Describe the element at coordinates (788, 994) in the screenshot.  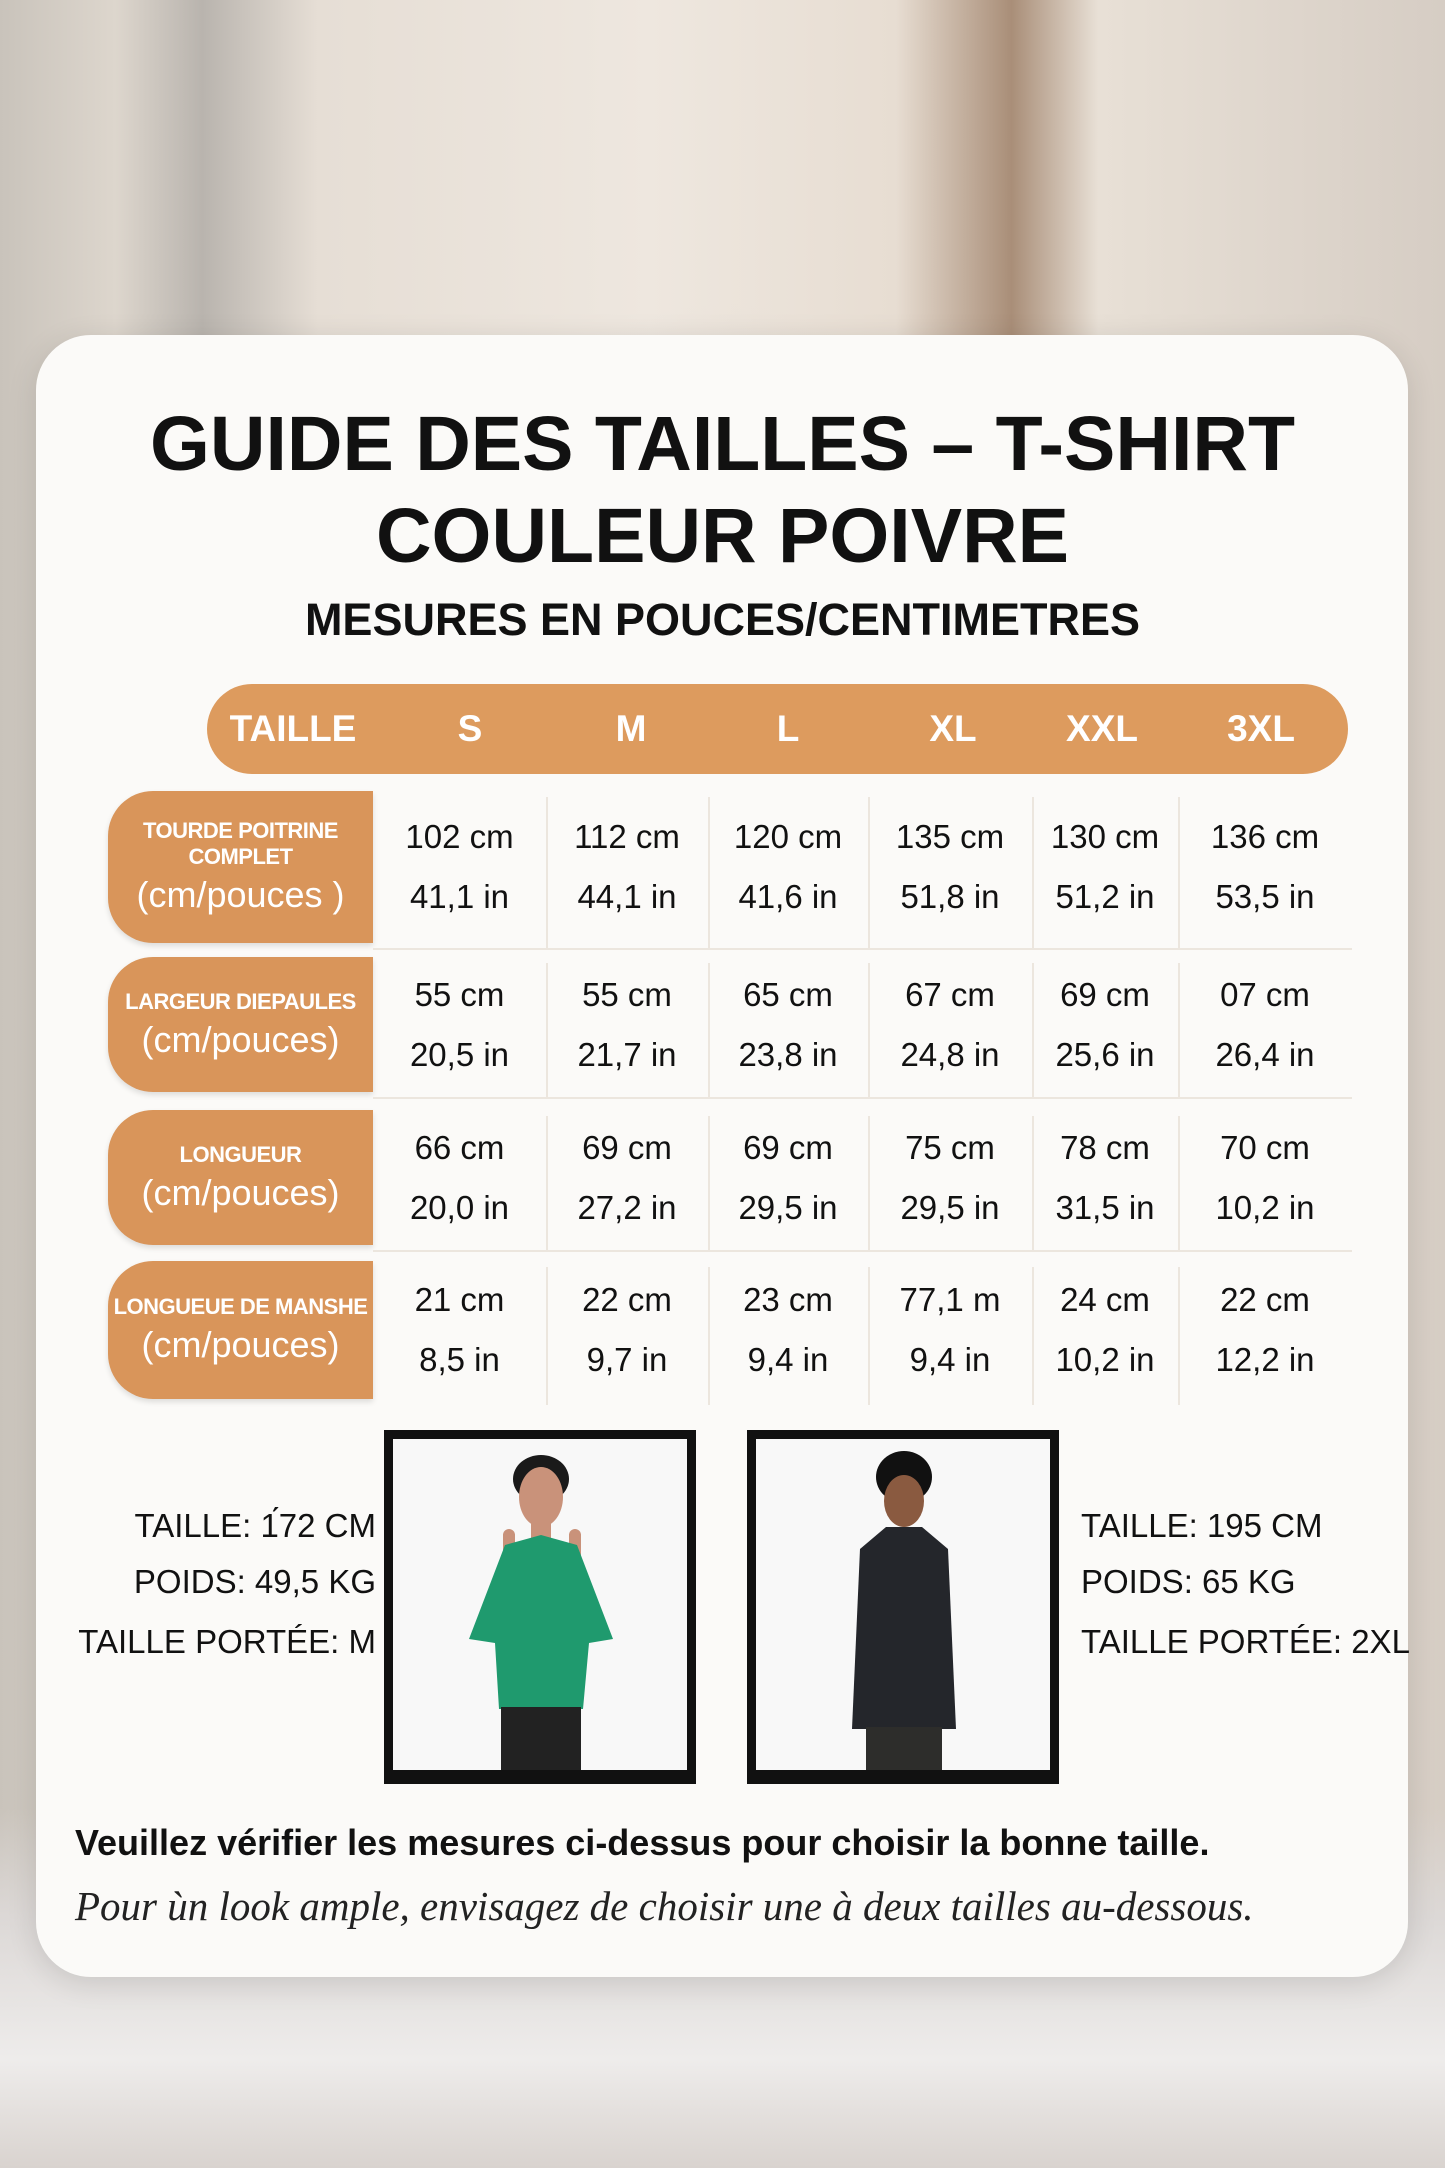
I see `cell-cm: 65 cm` at that location.